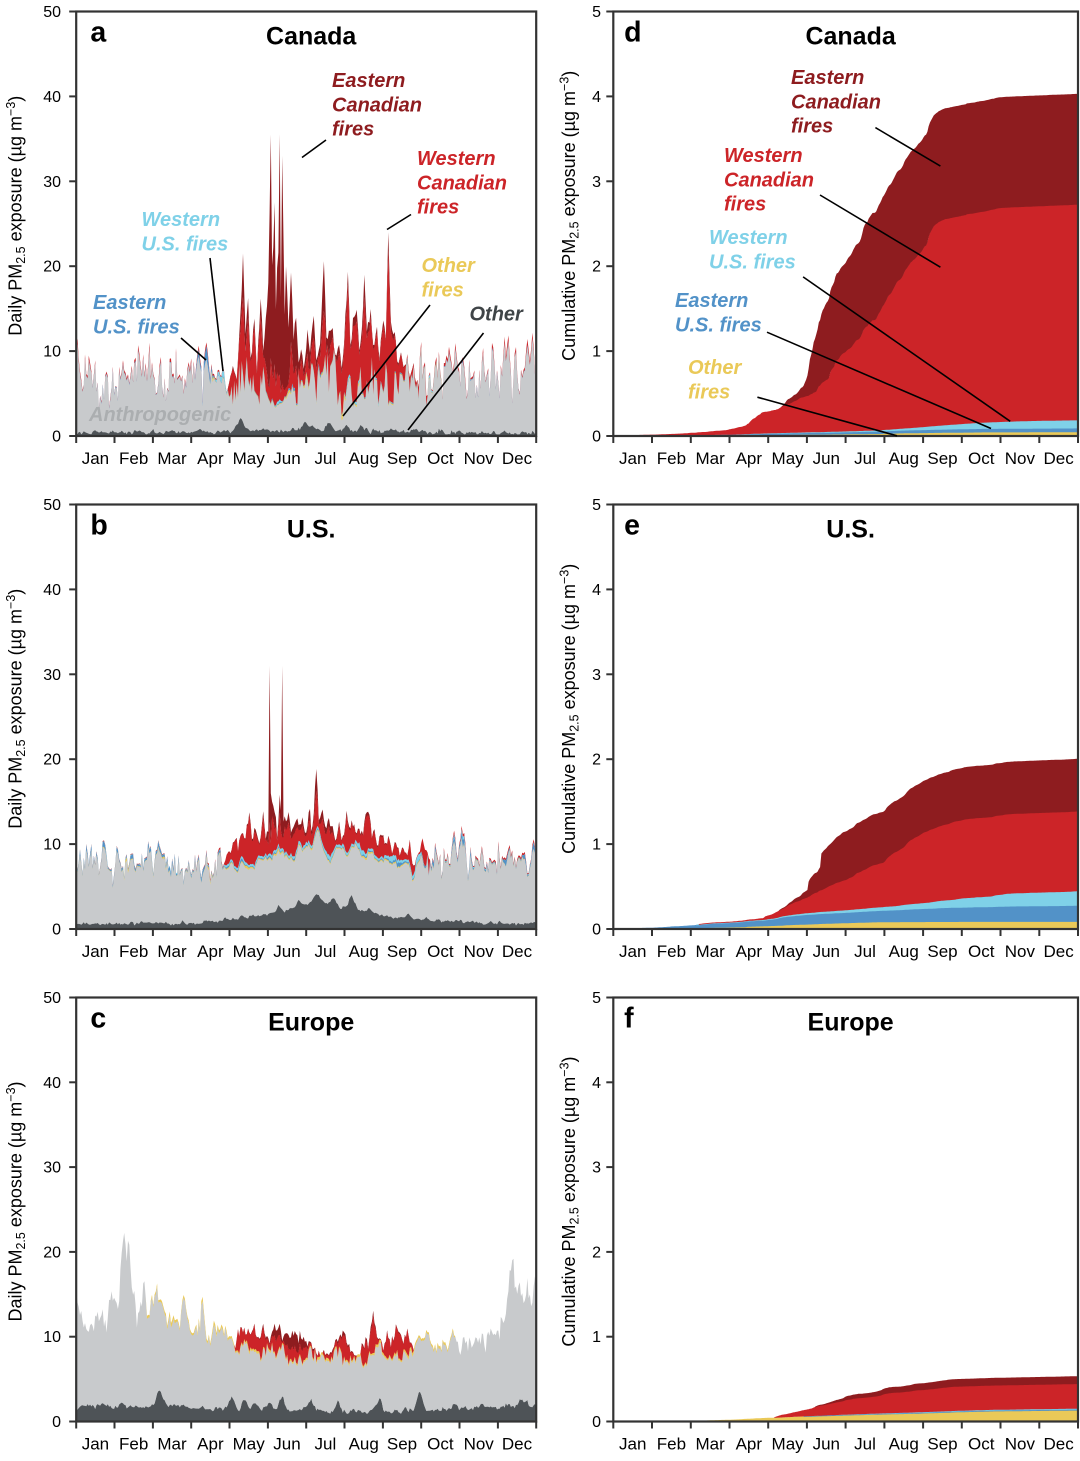 This screenshot has height=1461, width=1080. What do you see at coordinates (159, 415) in the screenshot?
I see `svg-text: Anthropogenic` at bounding box center [159, 415].